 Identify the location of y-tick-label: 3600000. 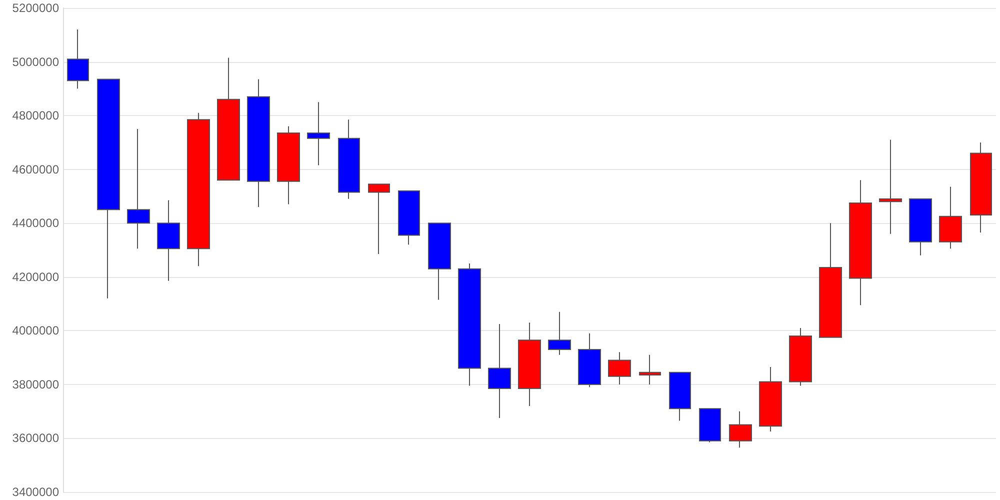
(36, 438).